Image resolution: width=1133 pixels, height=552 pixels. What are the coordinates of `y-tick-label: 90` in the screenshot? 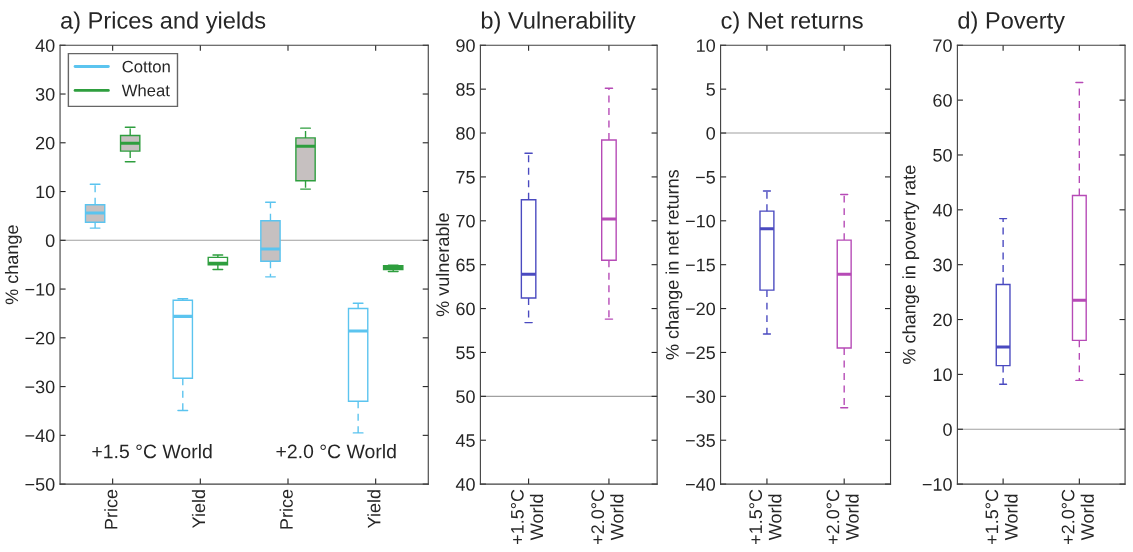 It's located at (465, 45).